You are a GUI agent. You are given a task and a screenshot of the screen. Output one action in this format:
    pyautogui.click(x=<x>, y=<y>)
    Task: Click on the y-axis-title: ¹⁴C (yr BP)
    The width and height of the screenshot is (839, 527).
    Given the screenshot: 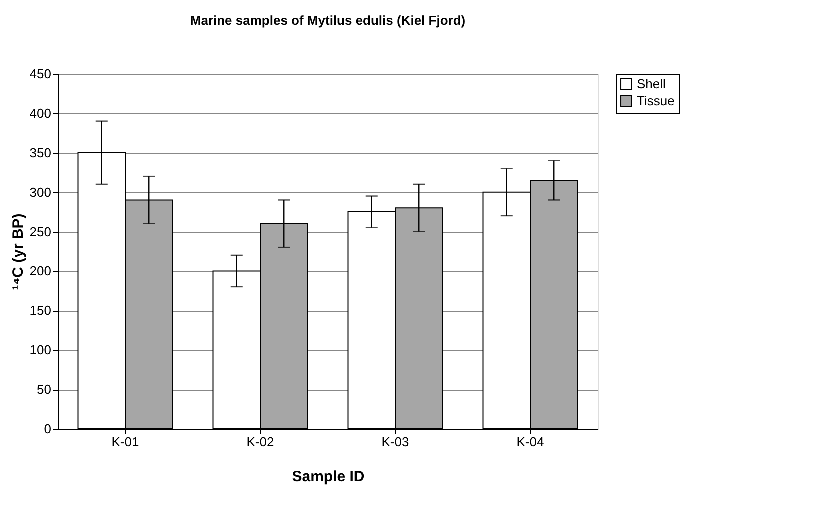 What is the action you would take?
    pyautogui.click(x=18, y=252)
    